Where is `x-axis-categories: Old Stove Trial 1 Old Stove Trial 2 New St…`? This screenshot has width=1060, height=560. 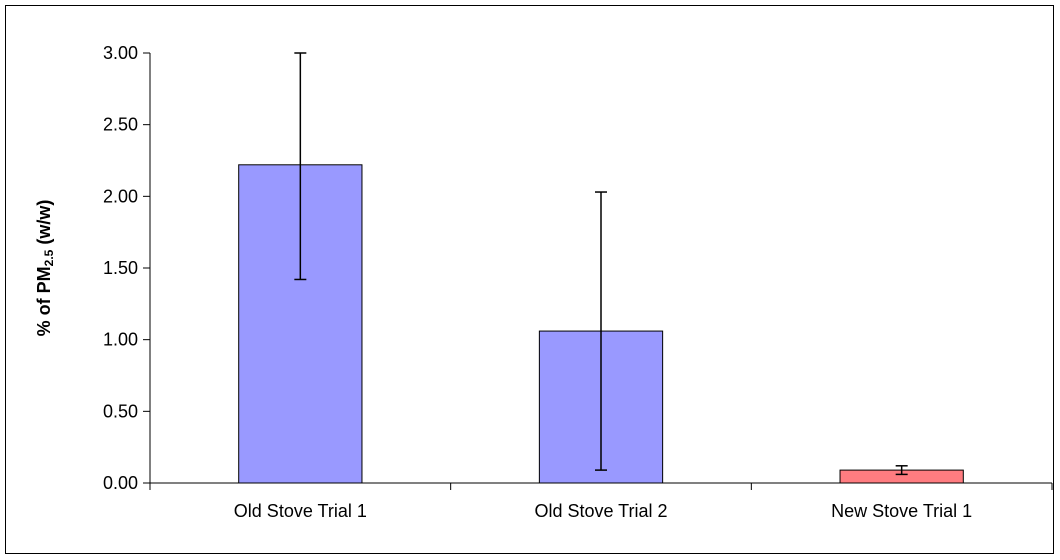 x-axis-categories: Old Stove Trial 1 Old Stove Trial 2 New St… is located at coordinates (603, 511).